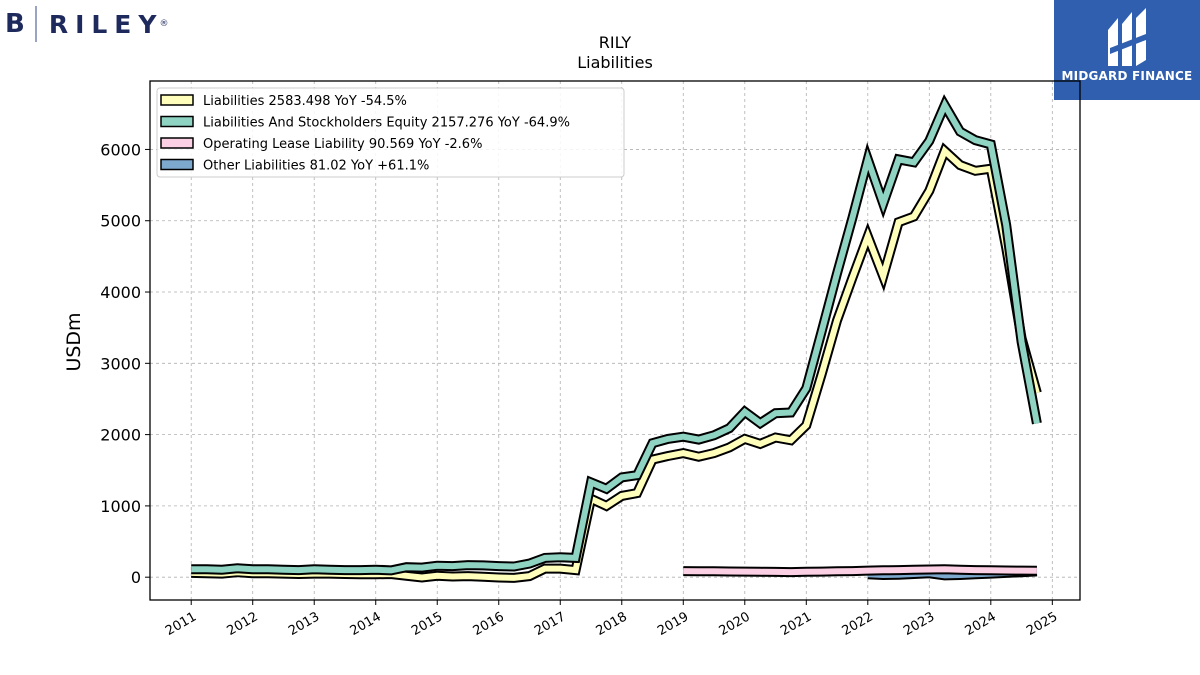 The image size is (1200, 675). I want to click on x-tick-label: 2017, so click(550, 624).